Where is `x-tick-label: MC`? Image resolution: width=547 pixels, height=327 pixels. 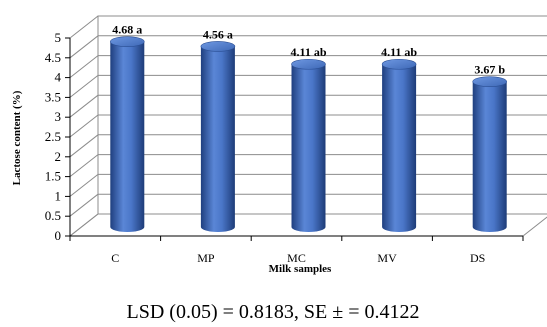 x-tick-label: MC is located at coordinates (296, 258).